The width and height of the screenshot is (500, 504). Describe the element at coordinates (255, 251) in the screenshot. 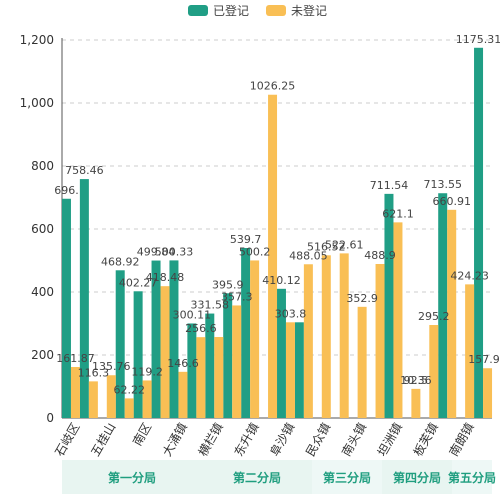

I see `data-label: 500.2` at that location.